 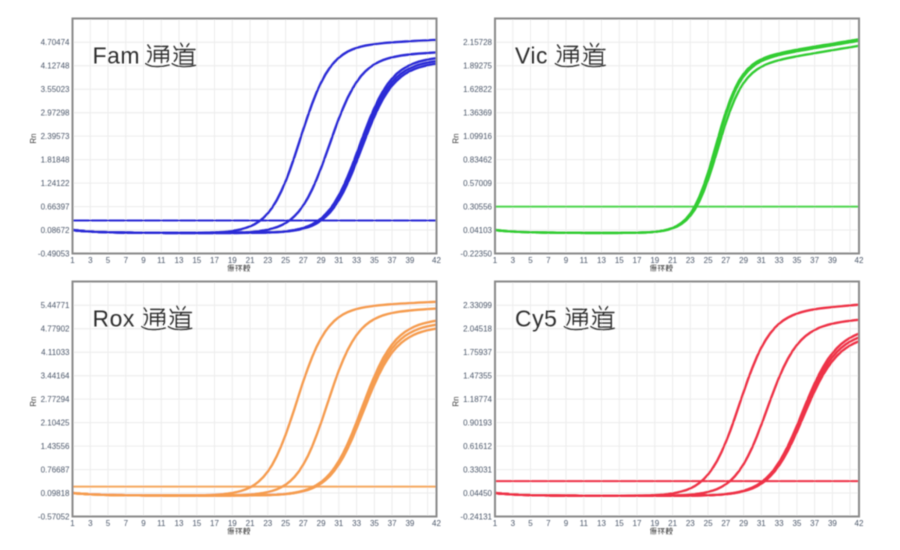 I want to click on svg-text: 3.55023, so click(x=55, y=89).